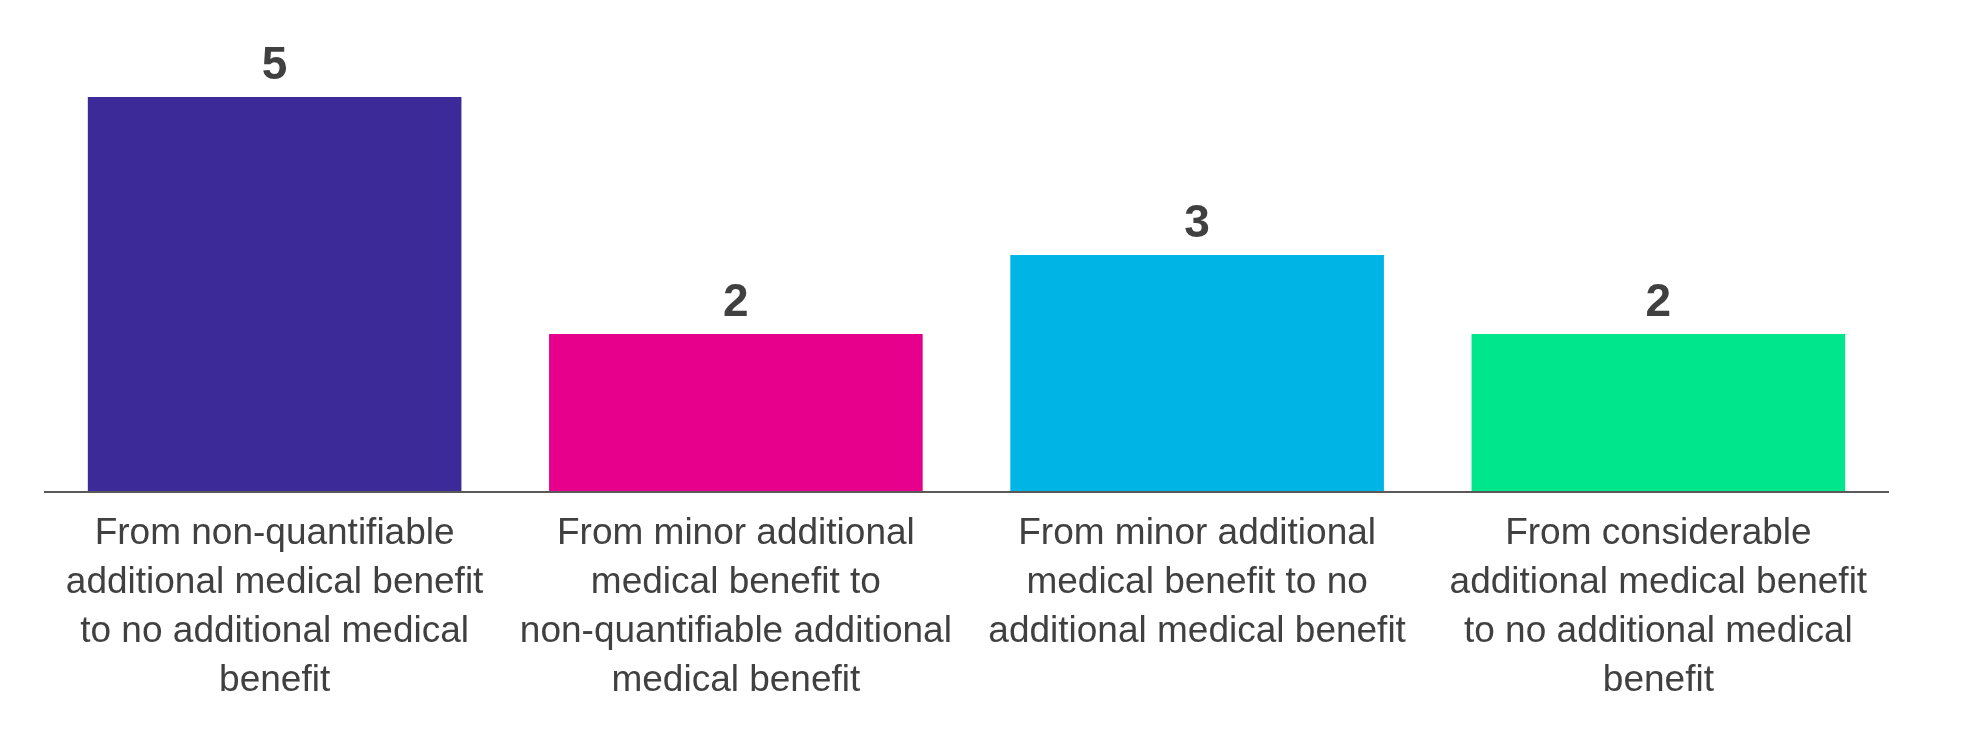 The width and height of the screenshot is (1979, 730). What do you see at coordinates (1197, 221) in the screenshot?
I see `data-label: 3` at bounding box center [1197, 221].